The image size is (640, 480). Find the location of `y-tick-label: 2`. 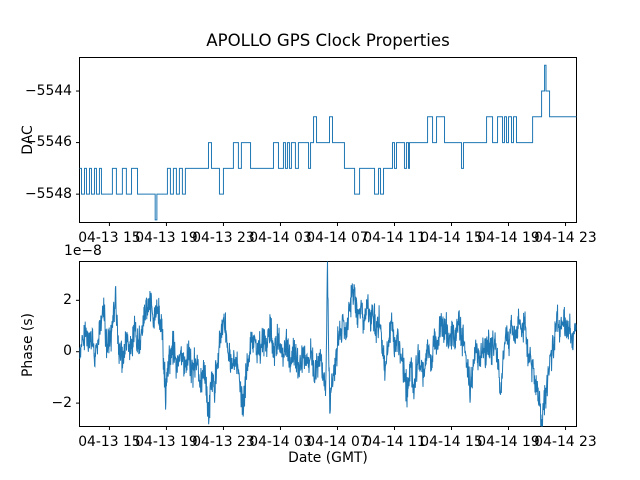

y-tick-label: 2 is located at coordinates (67, 299).